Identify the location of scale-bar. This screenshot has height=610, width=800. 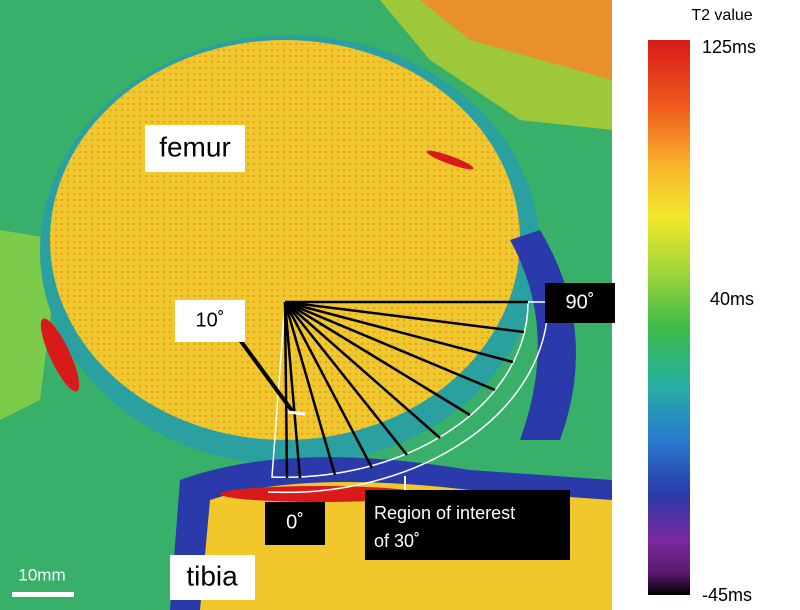
(43, 594).